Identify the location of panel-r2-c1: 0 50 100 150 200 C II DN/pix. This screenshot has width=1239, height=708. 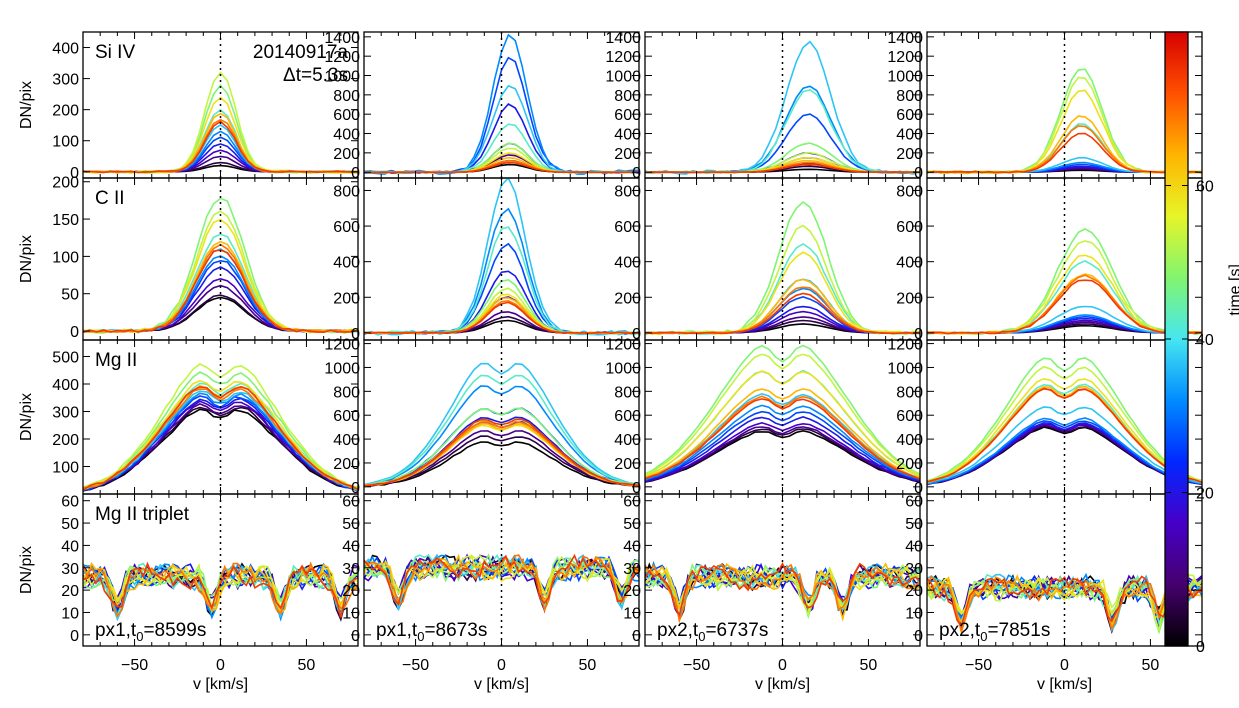
(188, 258).